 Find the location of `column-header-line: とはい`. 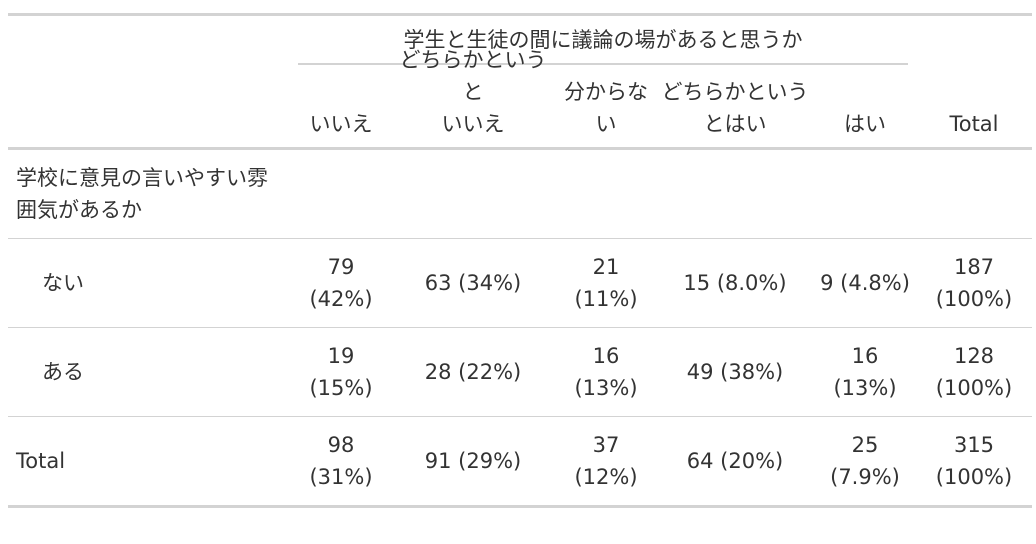

column-header-line: とはい is located at coordinates (735, 124).